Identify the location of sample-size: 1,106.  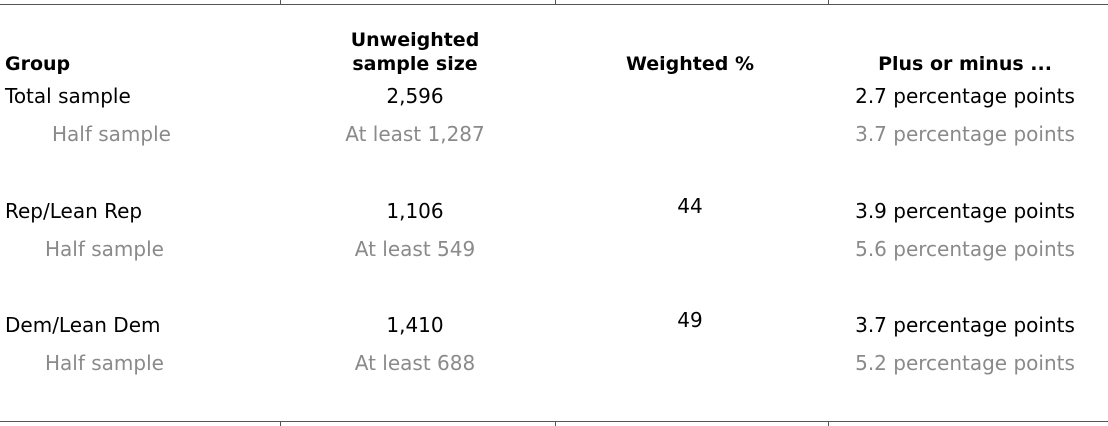
(415, 211).